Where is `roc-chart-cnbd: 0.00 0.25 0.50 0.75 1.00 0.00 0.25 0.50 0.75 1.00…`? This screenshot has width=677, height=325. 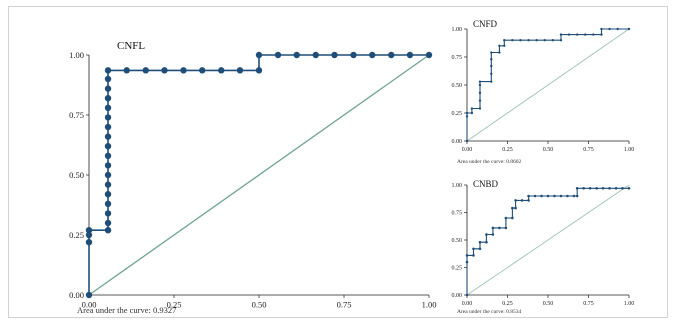
roc-chart-cnbd: 0.00 0.25 0.50 0.75 1.00 0.00 0.25 0.50 0.75 1.00… is located at coordinates (543, 247).